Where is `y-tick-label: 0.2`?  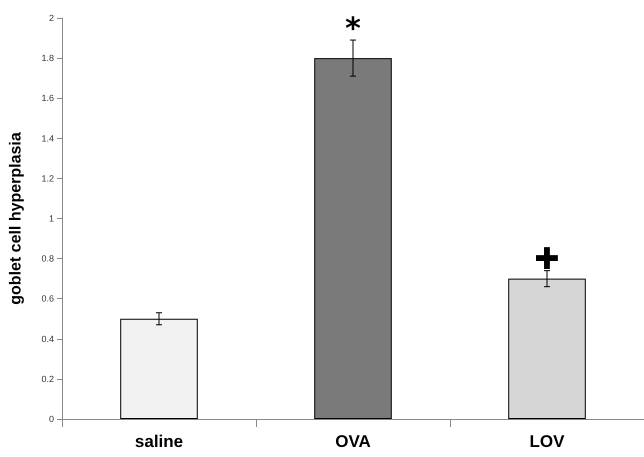
y-tick-label: 0.2 is located at coordinates (47, 379).